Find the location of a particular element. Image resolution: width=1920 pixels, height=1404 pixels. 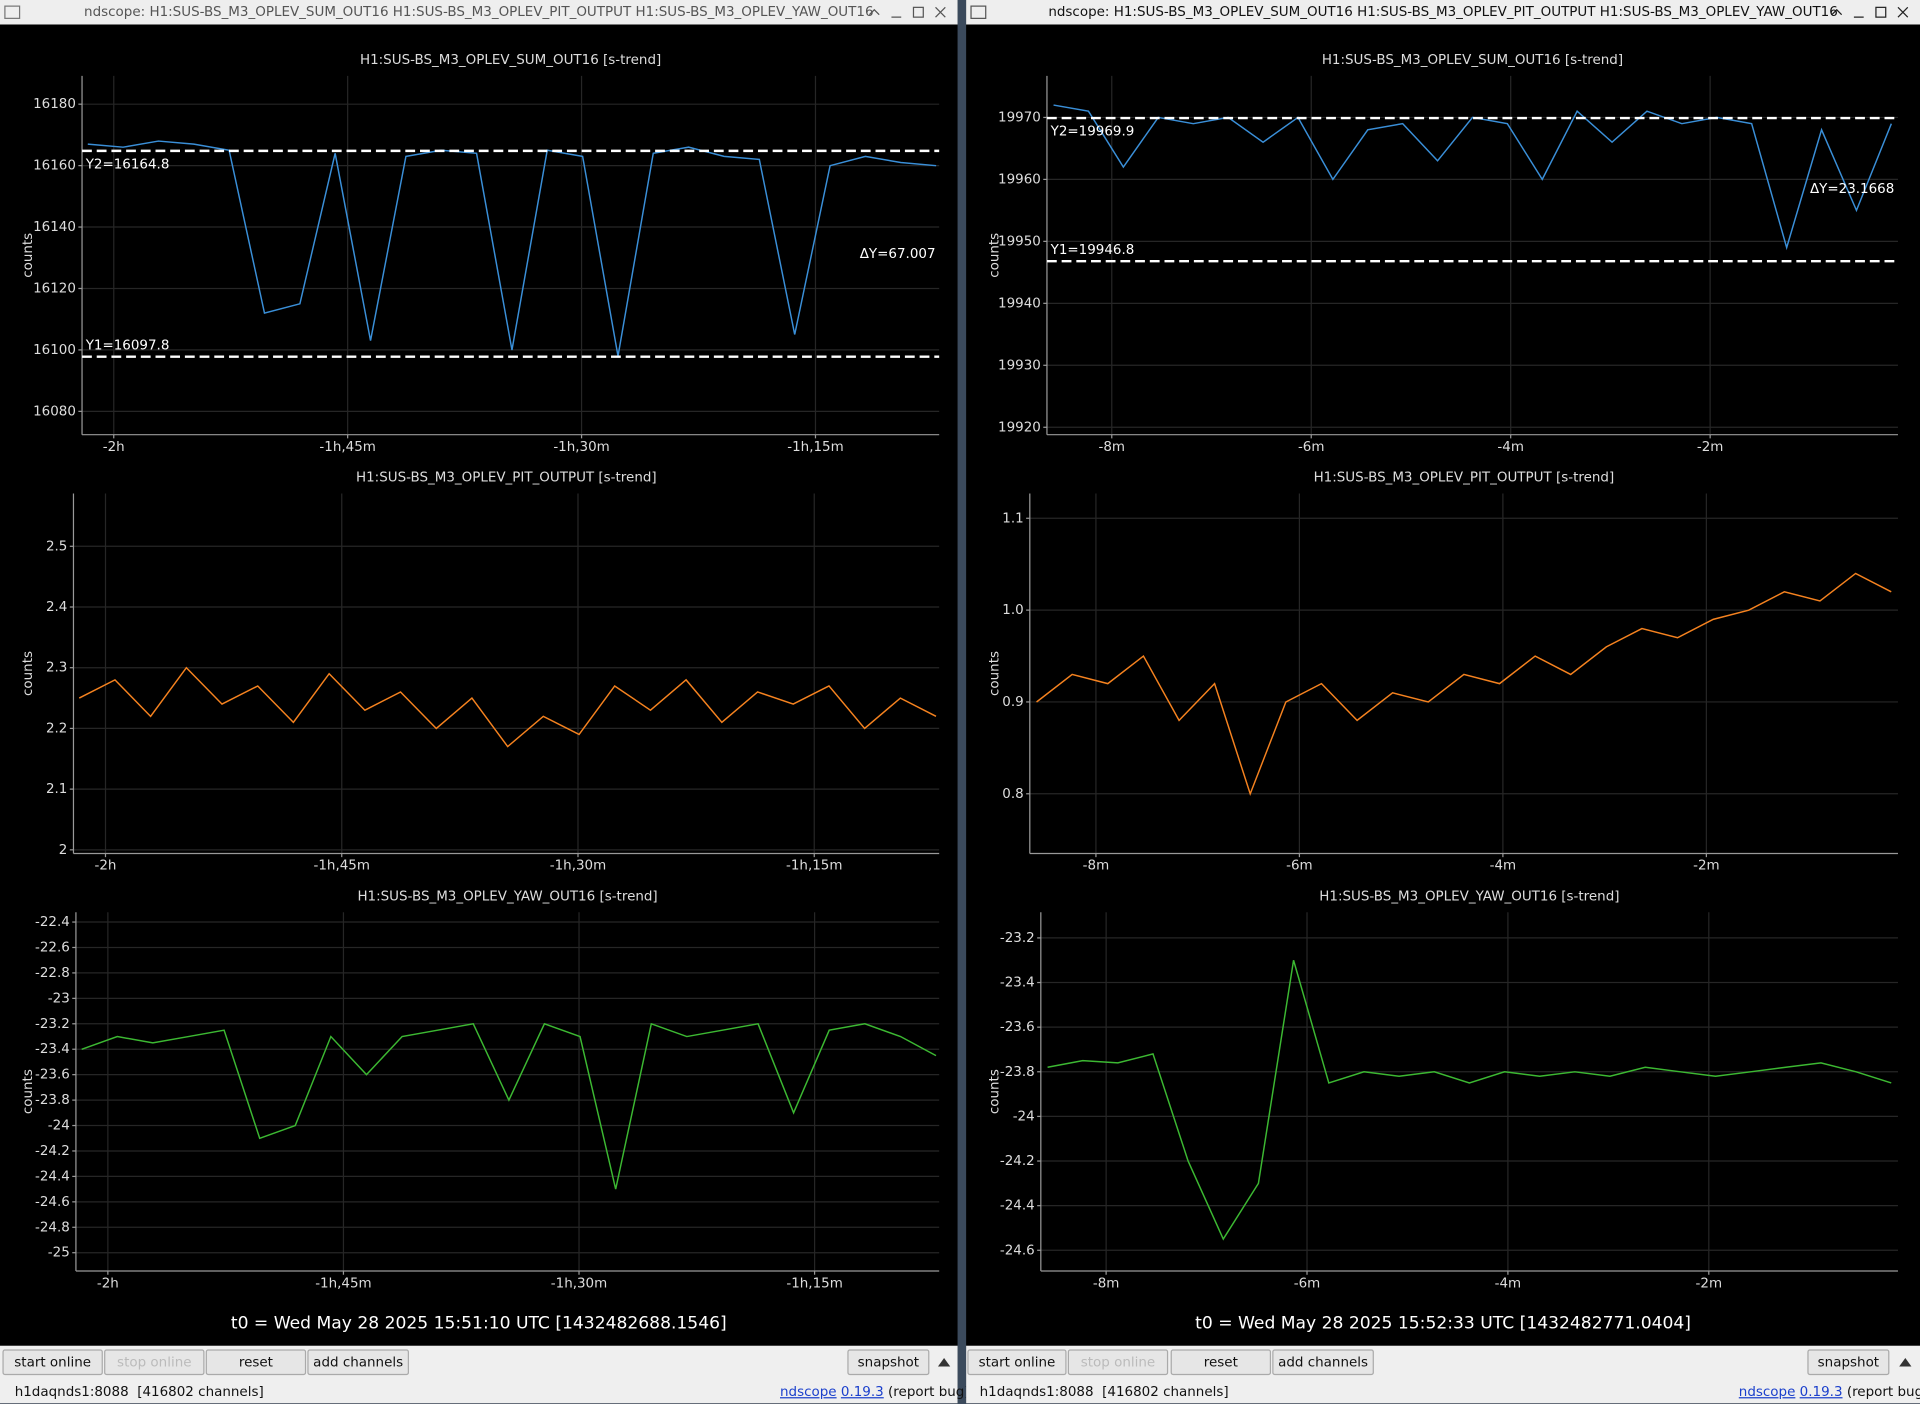

y-tick-label: -22.8 is located at coordinates (52, 973).